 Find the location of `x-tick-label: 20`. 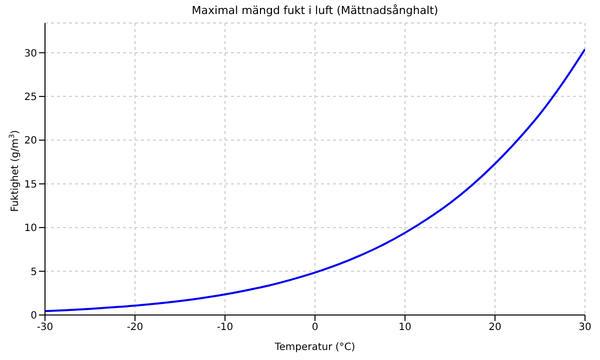

x-tick-label: 20 is located at coordinates (495, 328).